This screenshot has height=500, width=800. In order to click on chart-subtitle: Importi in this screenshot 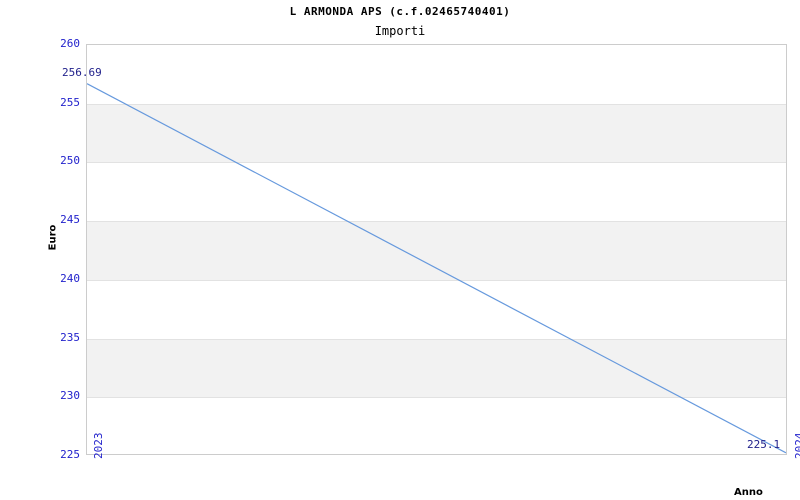, I will do `click(400, 31)`.